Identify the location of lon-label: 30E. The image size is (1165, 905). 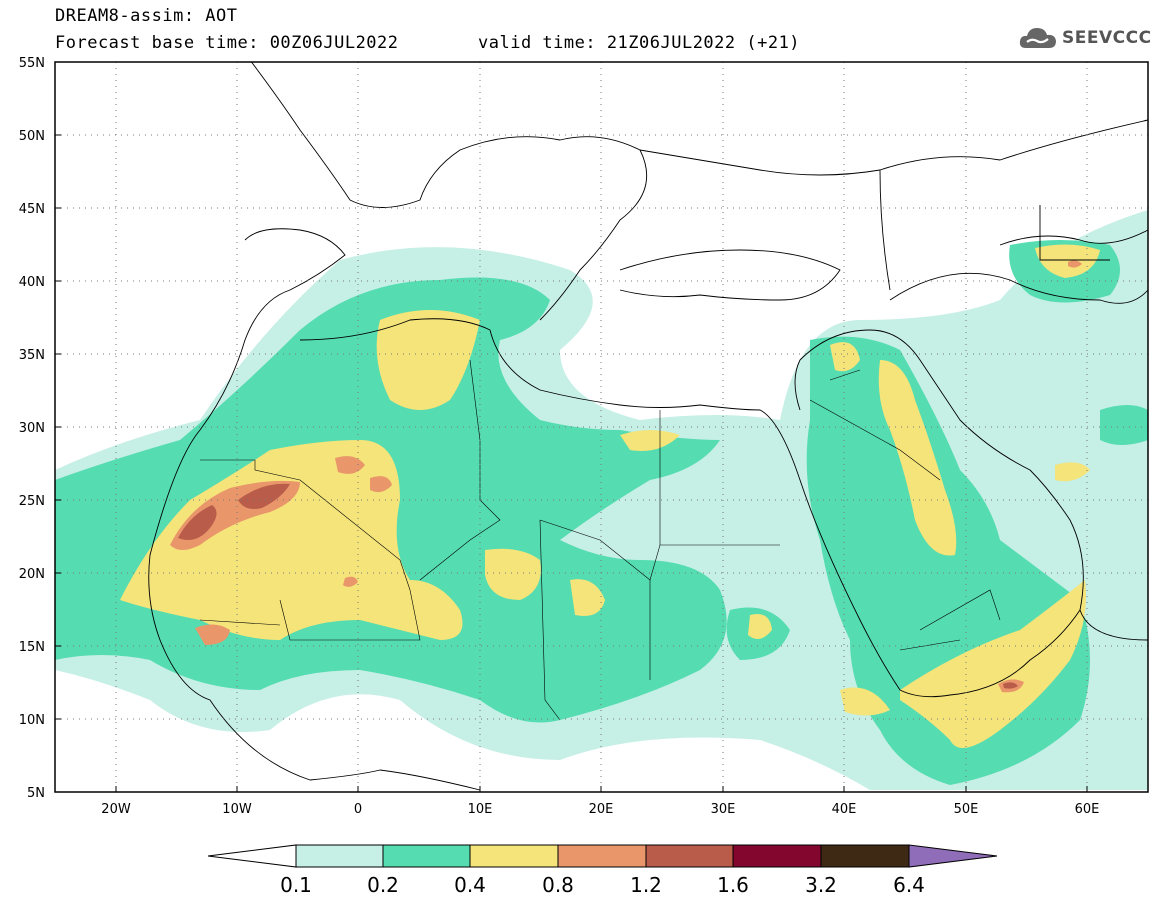
(723, 809).